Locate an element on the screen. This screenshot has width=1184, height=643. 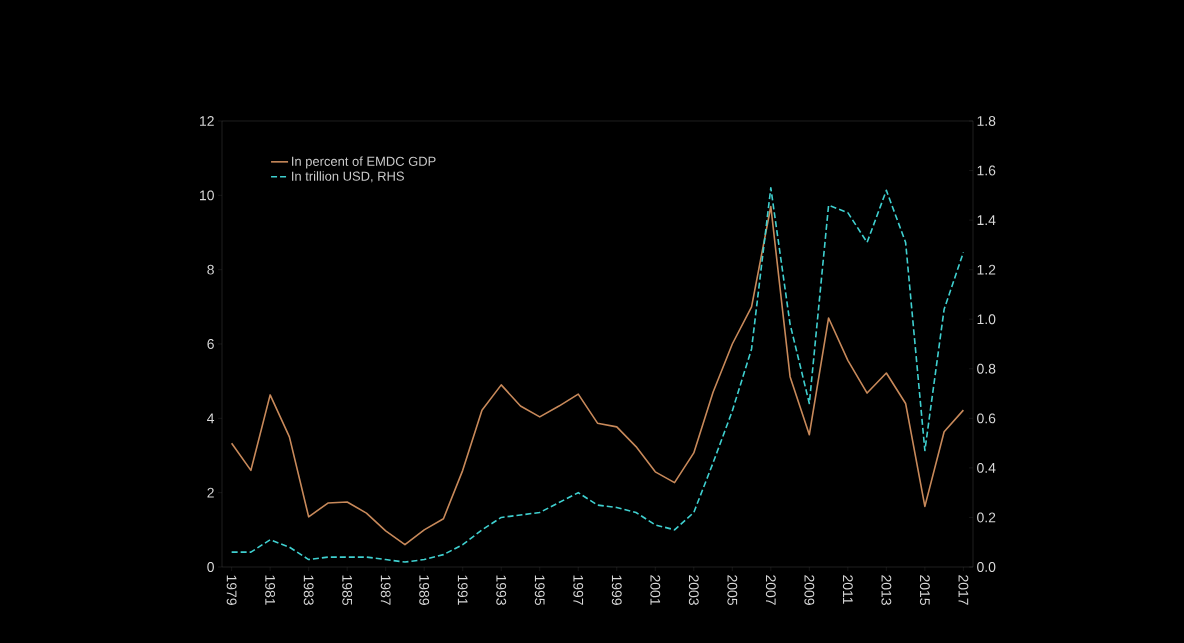
x-tick-label: 1993 is located at coordinates (501, 590).